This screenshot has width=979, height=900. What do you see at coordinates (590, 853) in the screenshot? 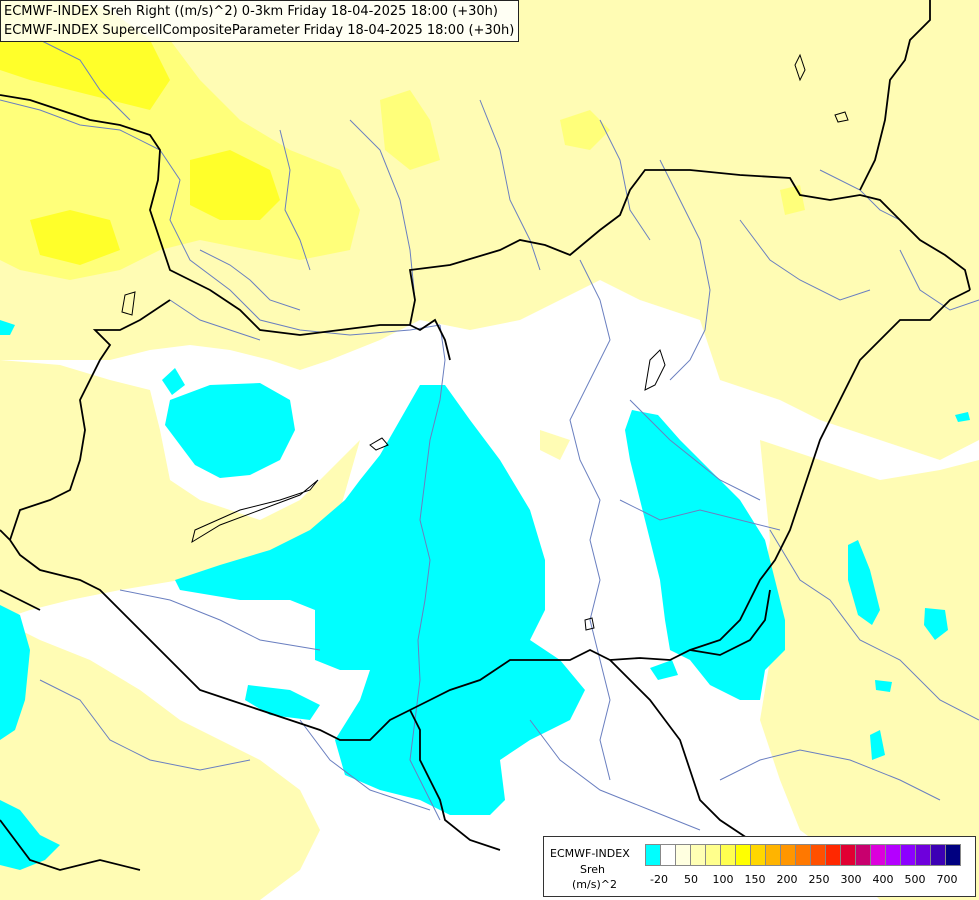
I see `legend-title: ECMWF-INDEX` at bounding box center [590, 853].